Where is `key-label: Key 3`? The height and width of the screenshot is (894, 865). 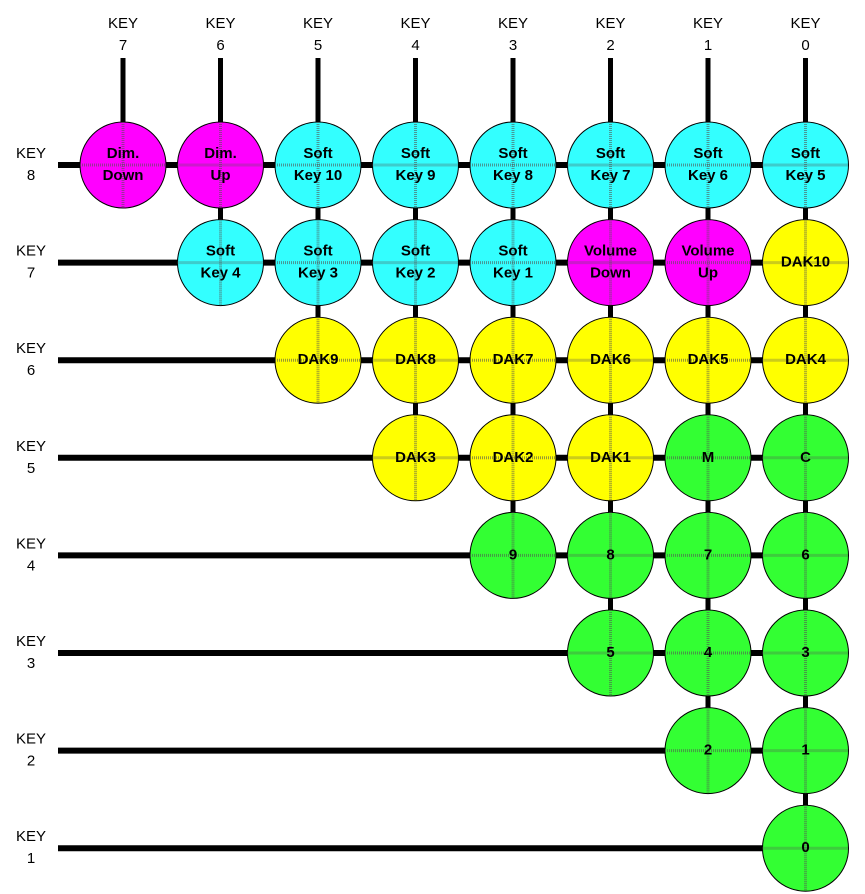
key-label: Key 3 is located at coordinates (318, 273).